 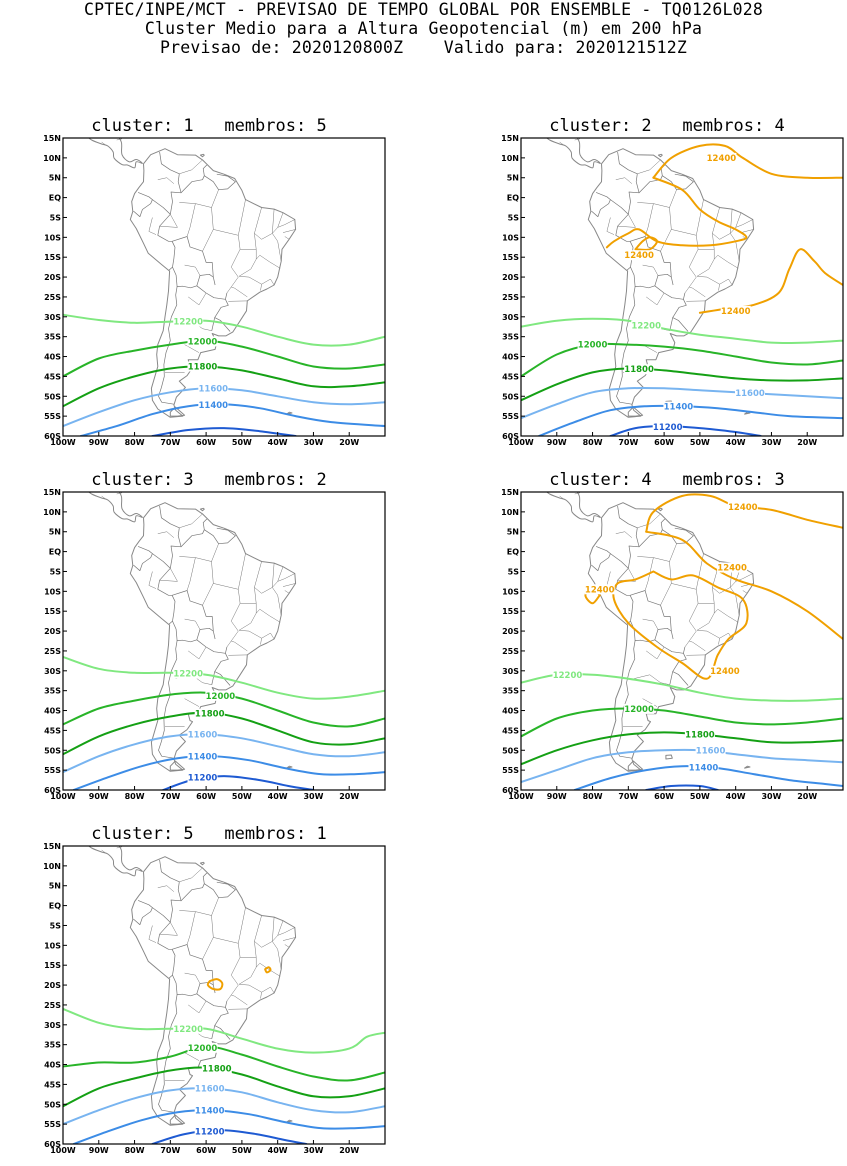 I want to click on lat-tick-label: 5S, so click(x=56, y=925).